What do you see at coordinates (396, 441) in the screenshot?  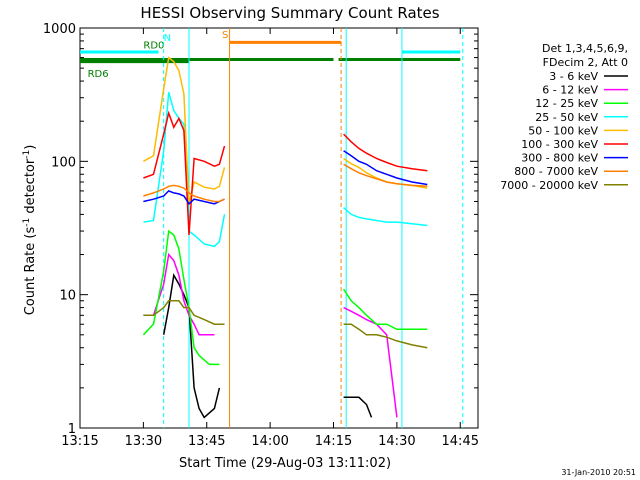 I see `x-tick-label-5: 14:30` at bounding box center [396, 441].